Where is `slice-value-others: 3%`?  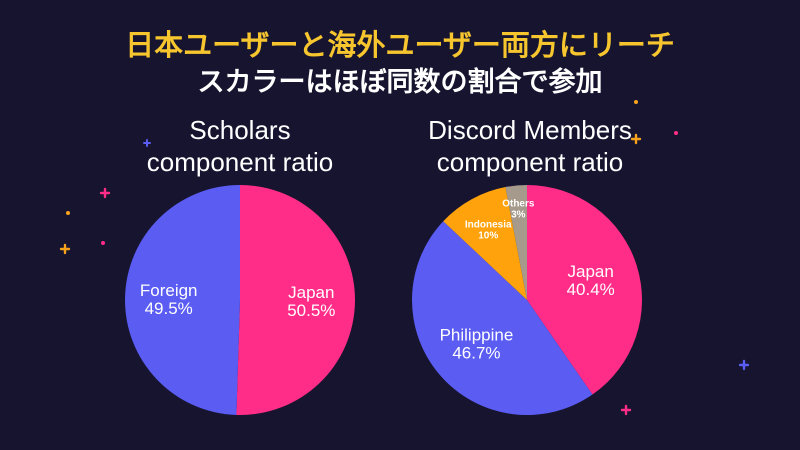
slice-value-others: 3% is located at coordinates (518, 214).